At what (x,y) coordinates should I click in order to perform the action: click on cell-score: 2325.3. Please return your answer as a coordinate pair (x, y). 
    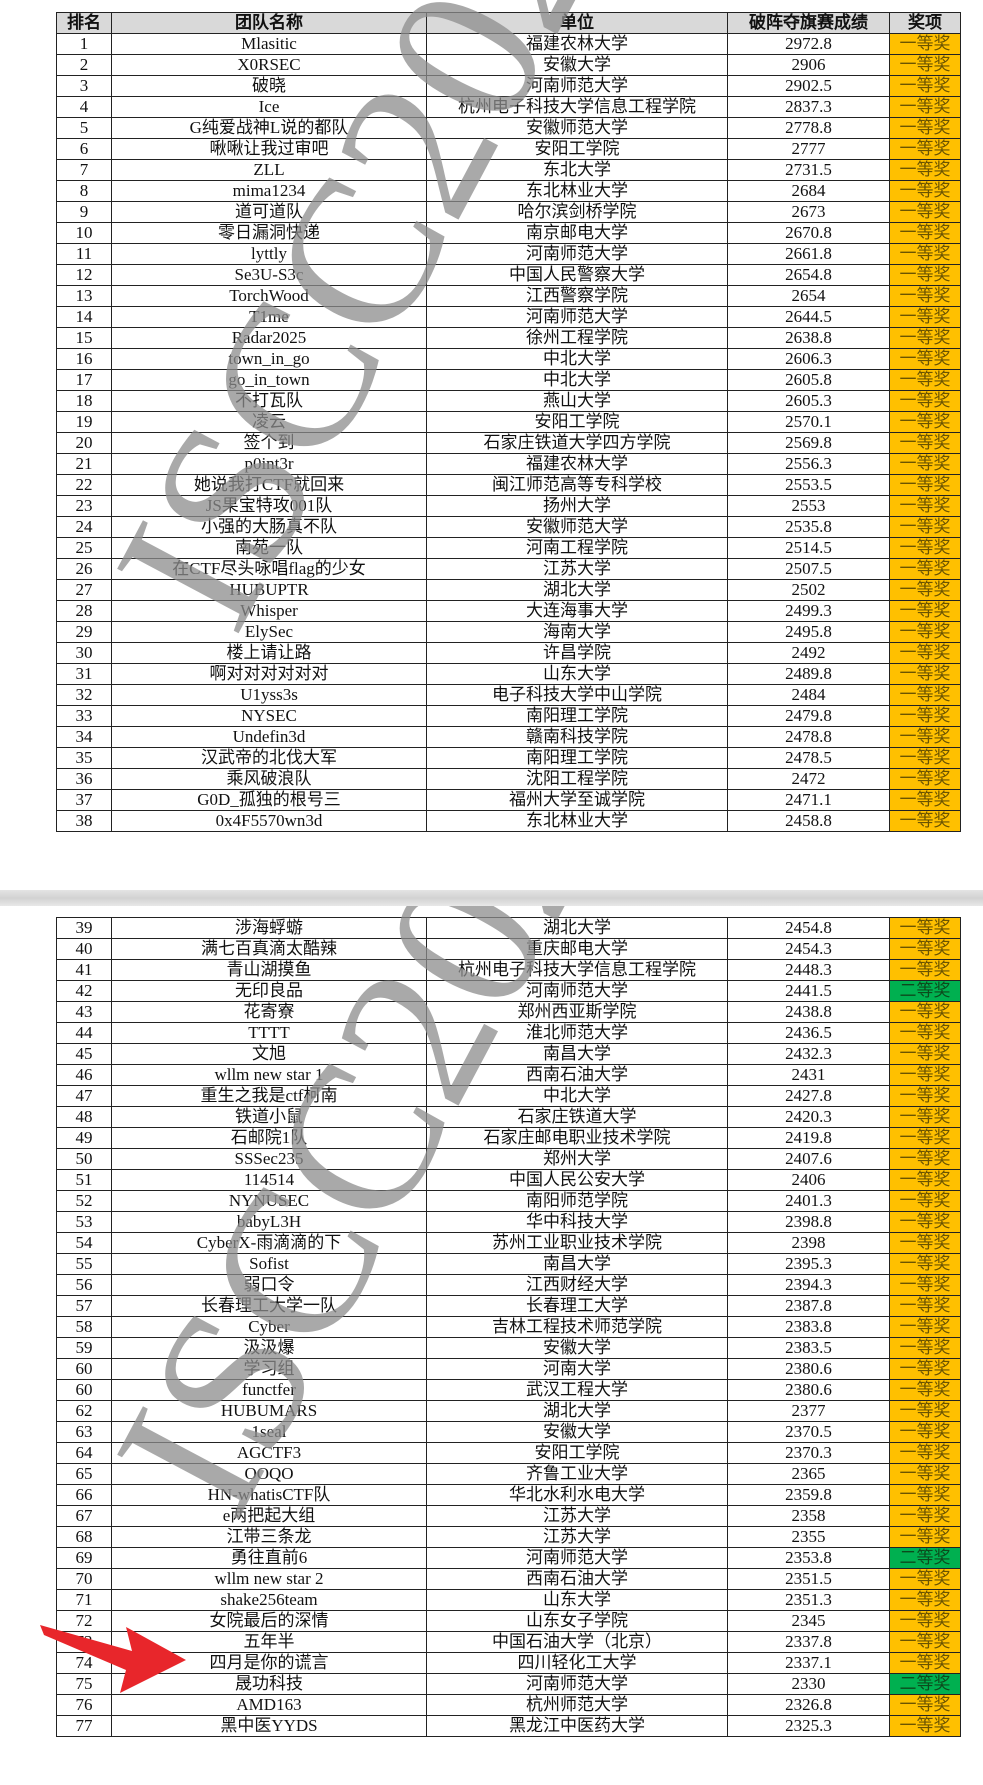
    Looking at the image, I should click on (808, 1726).